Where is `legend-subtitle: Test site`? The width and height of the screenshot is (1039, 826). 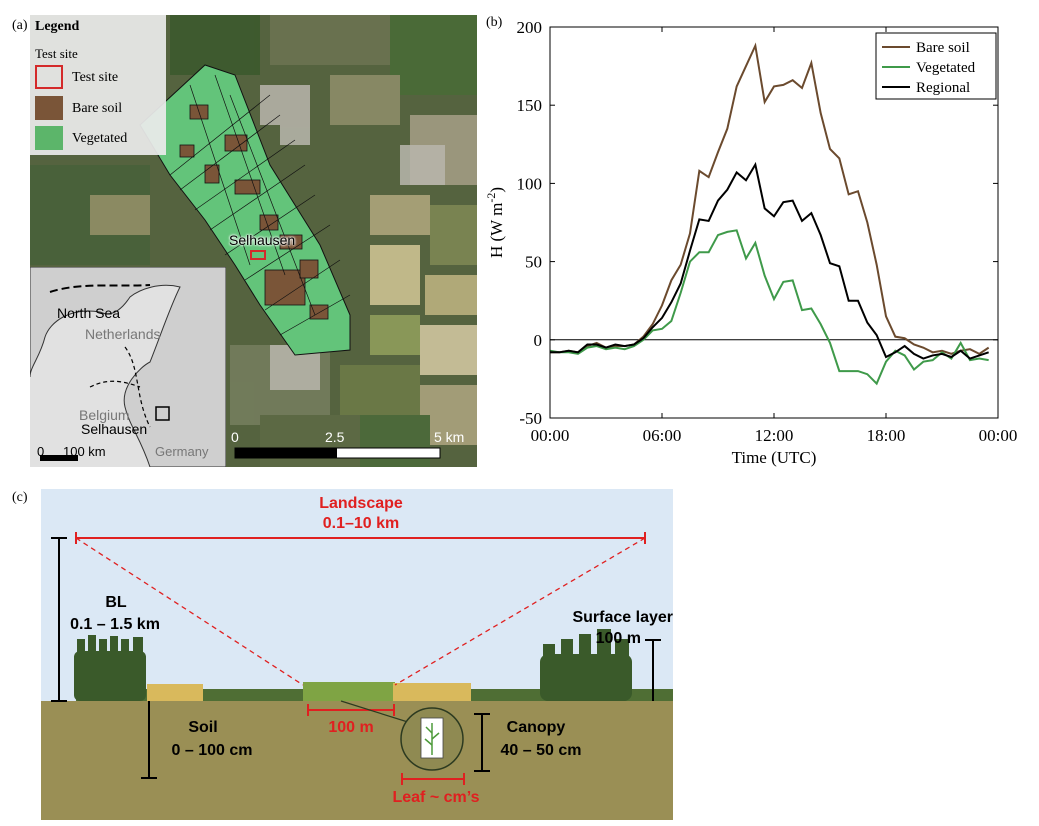
legend-subtitle: Test site is located at coordinates (56, 53).